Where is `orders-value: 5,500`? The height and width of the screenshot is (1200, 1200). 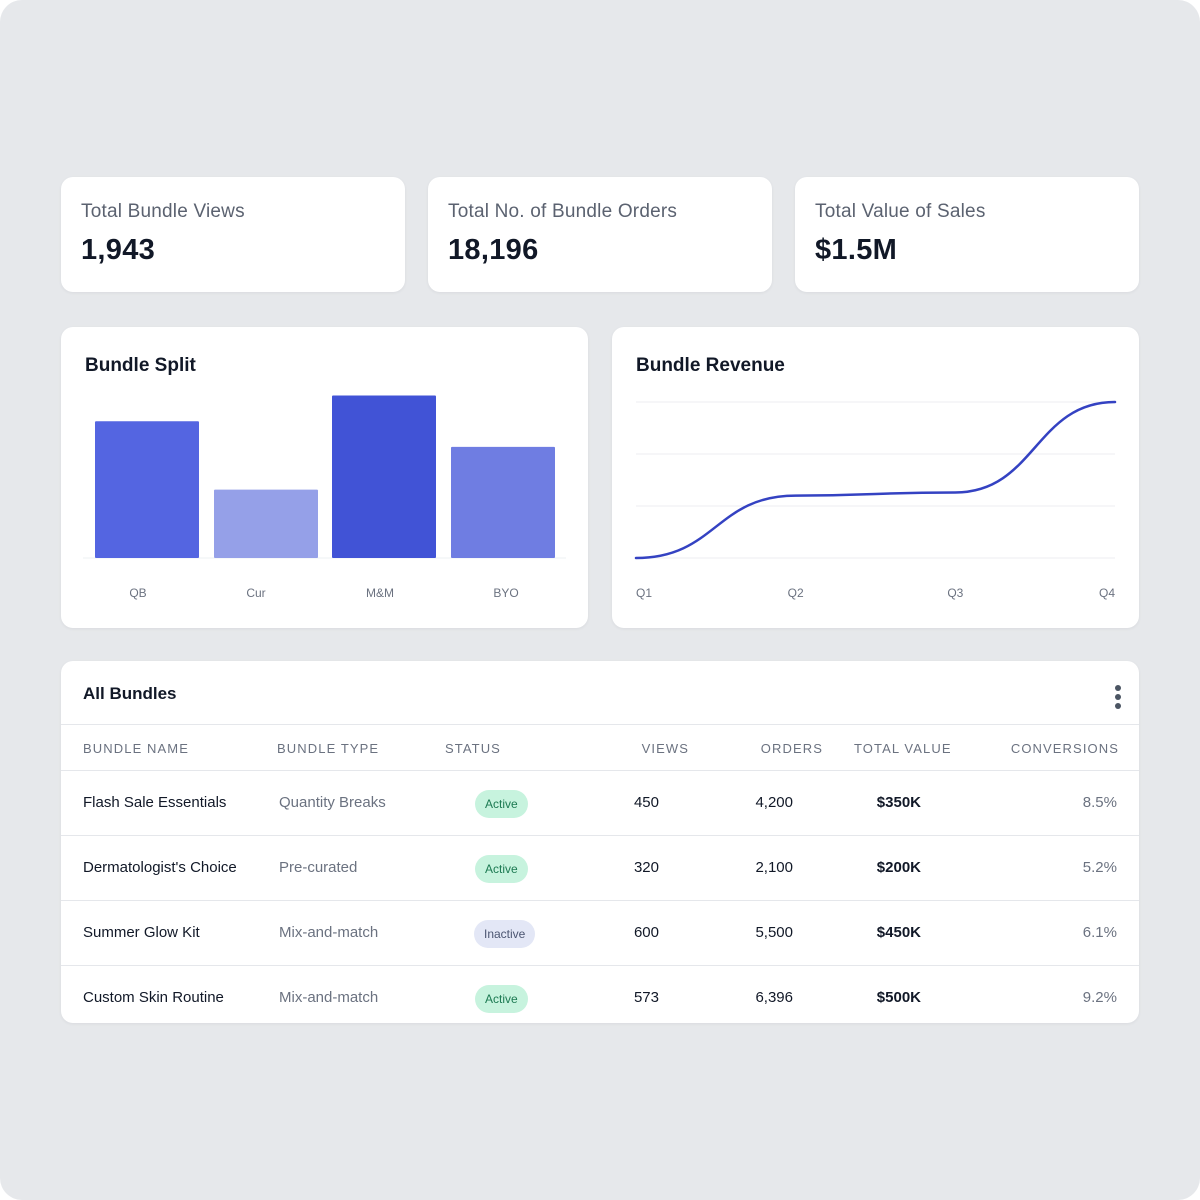
orders-value: 5,500 is located at coordinates (774, 932).